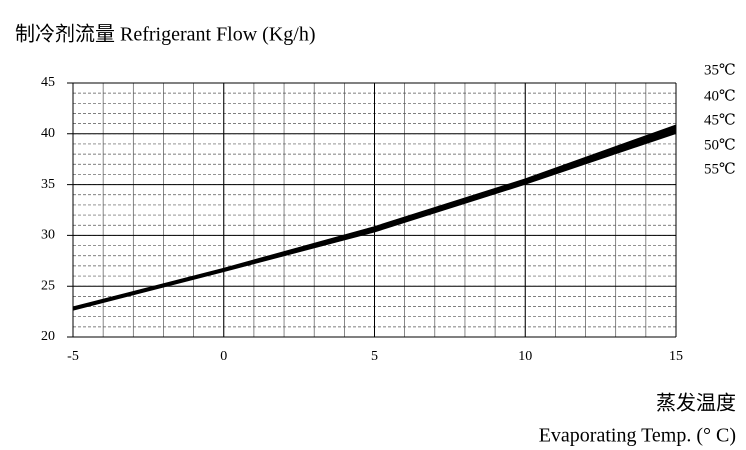 Image resolution: width=746 pixels, height=450 pixels. What do you see at coordinates (696, 403) in the screenshot?
I see `x-axis-label: 蒸发温度` at bounding box center [696, 403].